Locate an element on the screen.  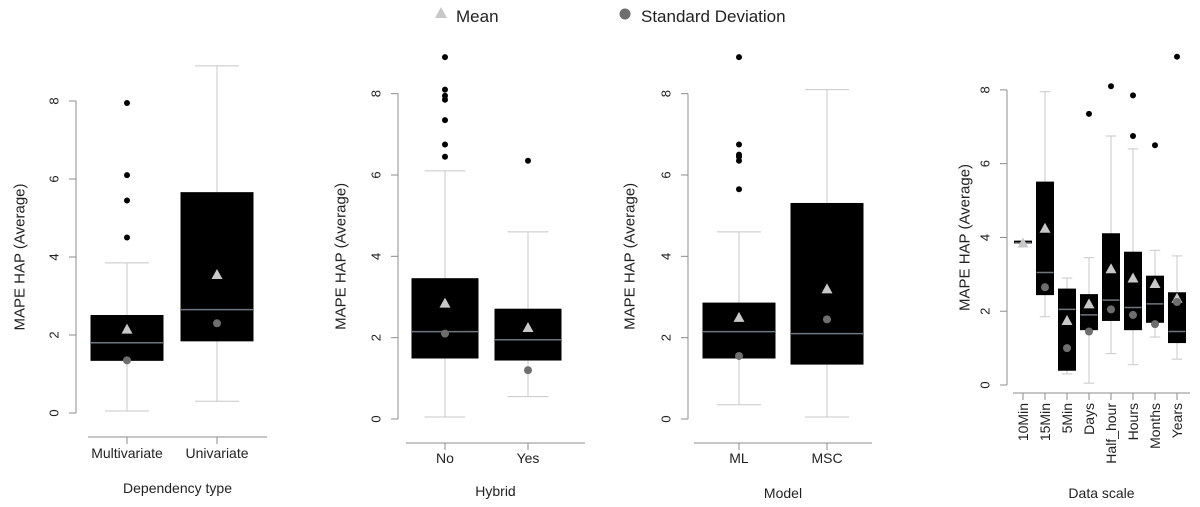
box-Half_hour is located at coordinates (1111, 219).